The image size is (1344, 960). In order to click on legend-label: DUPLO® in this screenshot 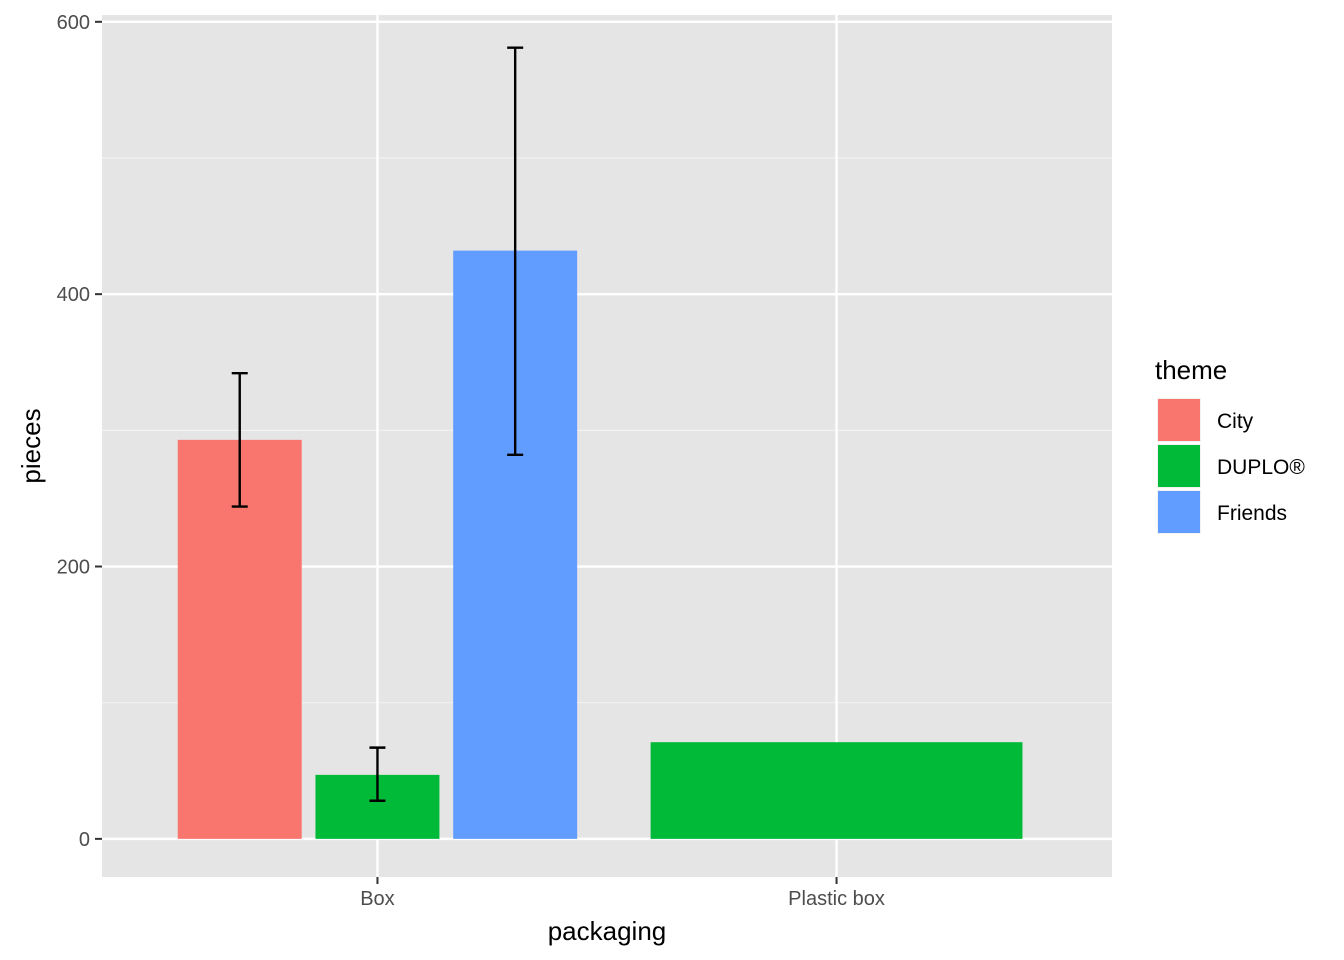, I will do `click(1261, 467)`.